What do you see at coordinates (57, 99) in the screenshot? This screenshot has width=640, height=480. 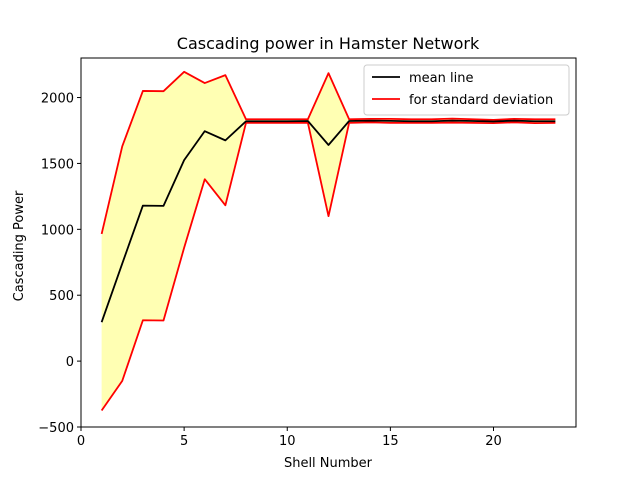 I see `y-tick-label: 2000` at bounding box center [57, 99].